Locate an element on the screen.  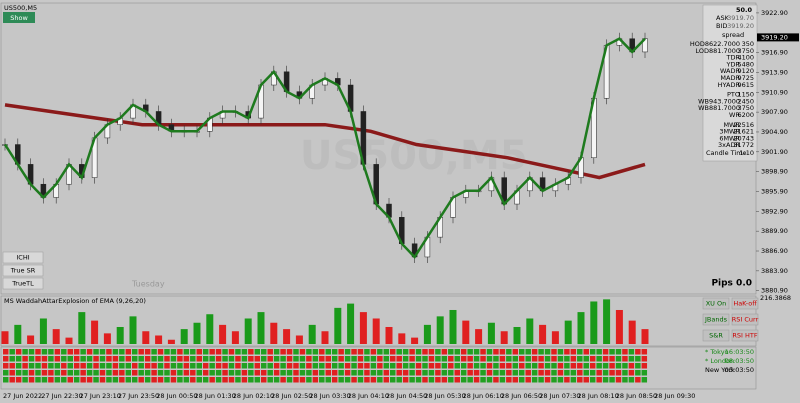
left-button-label: TrueTL is located at coordinates (22, 284).